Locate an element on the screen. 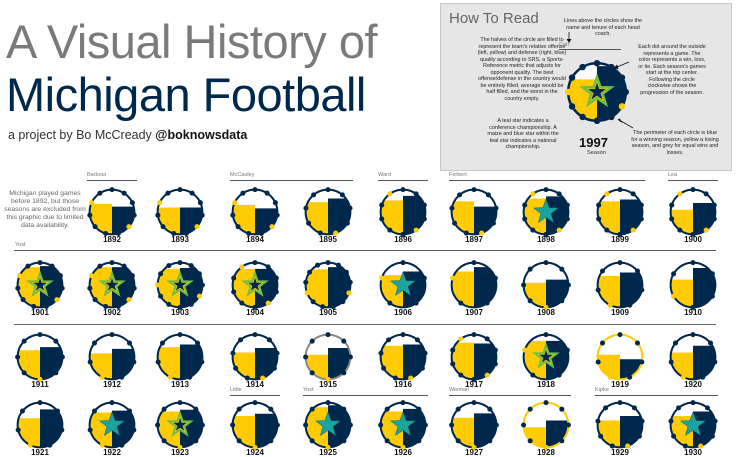 The image size is (736, 457). season-circle-1913 is located at coordinates (180, 357).